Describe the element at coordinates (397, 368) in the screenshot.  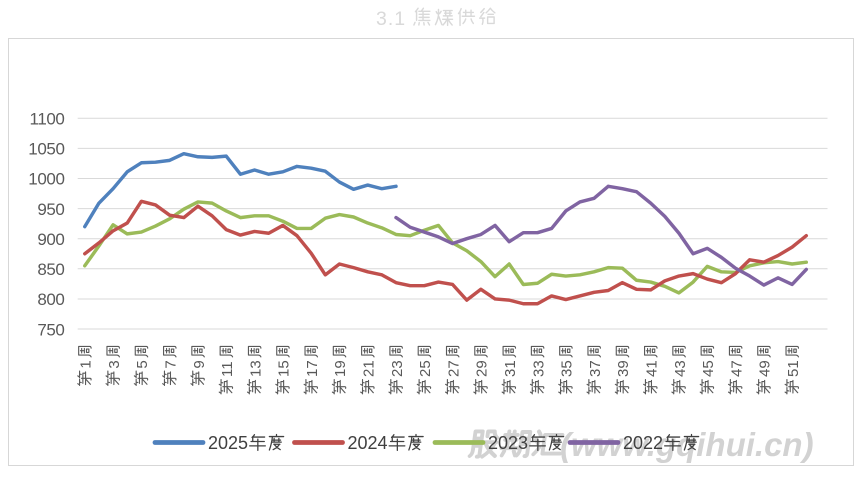
I see `svg-text: 23` at that location.